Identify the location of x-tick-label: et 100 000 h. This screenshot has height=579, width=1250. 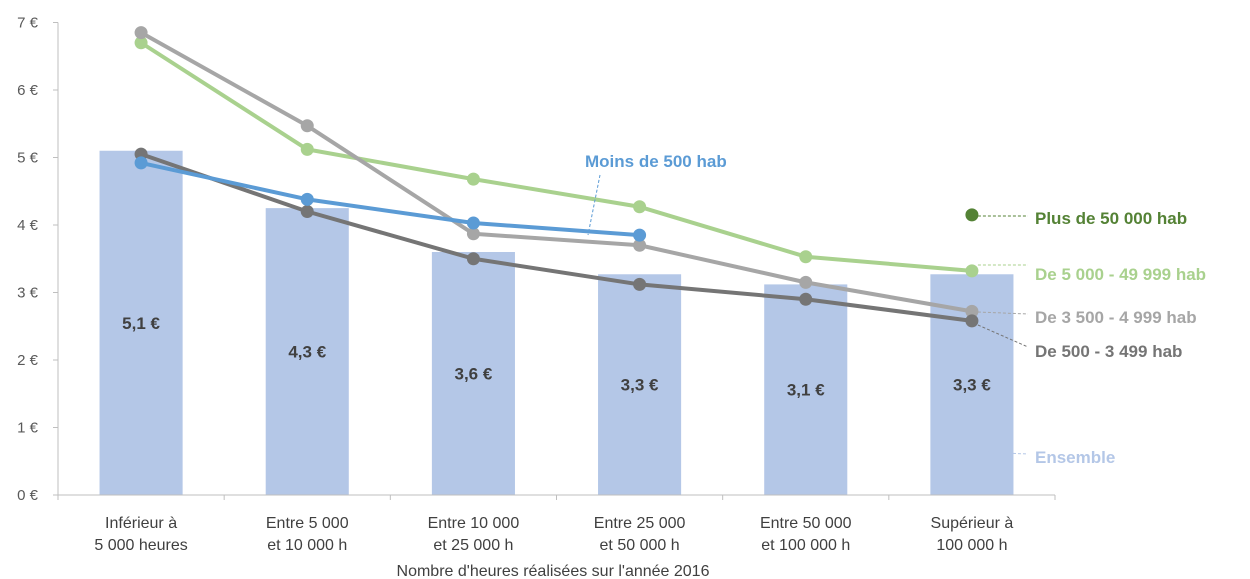
(805, 545).